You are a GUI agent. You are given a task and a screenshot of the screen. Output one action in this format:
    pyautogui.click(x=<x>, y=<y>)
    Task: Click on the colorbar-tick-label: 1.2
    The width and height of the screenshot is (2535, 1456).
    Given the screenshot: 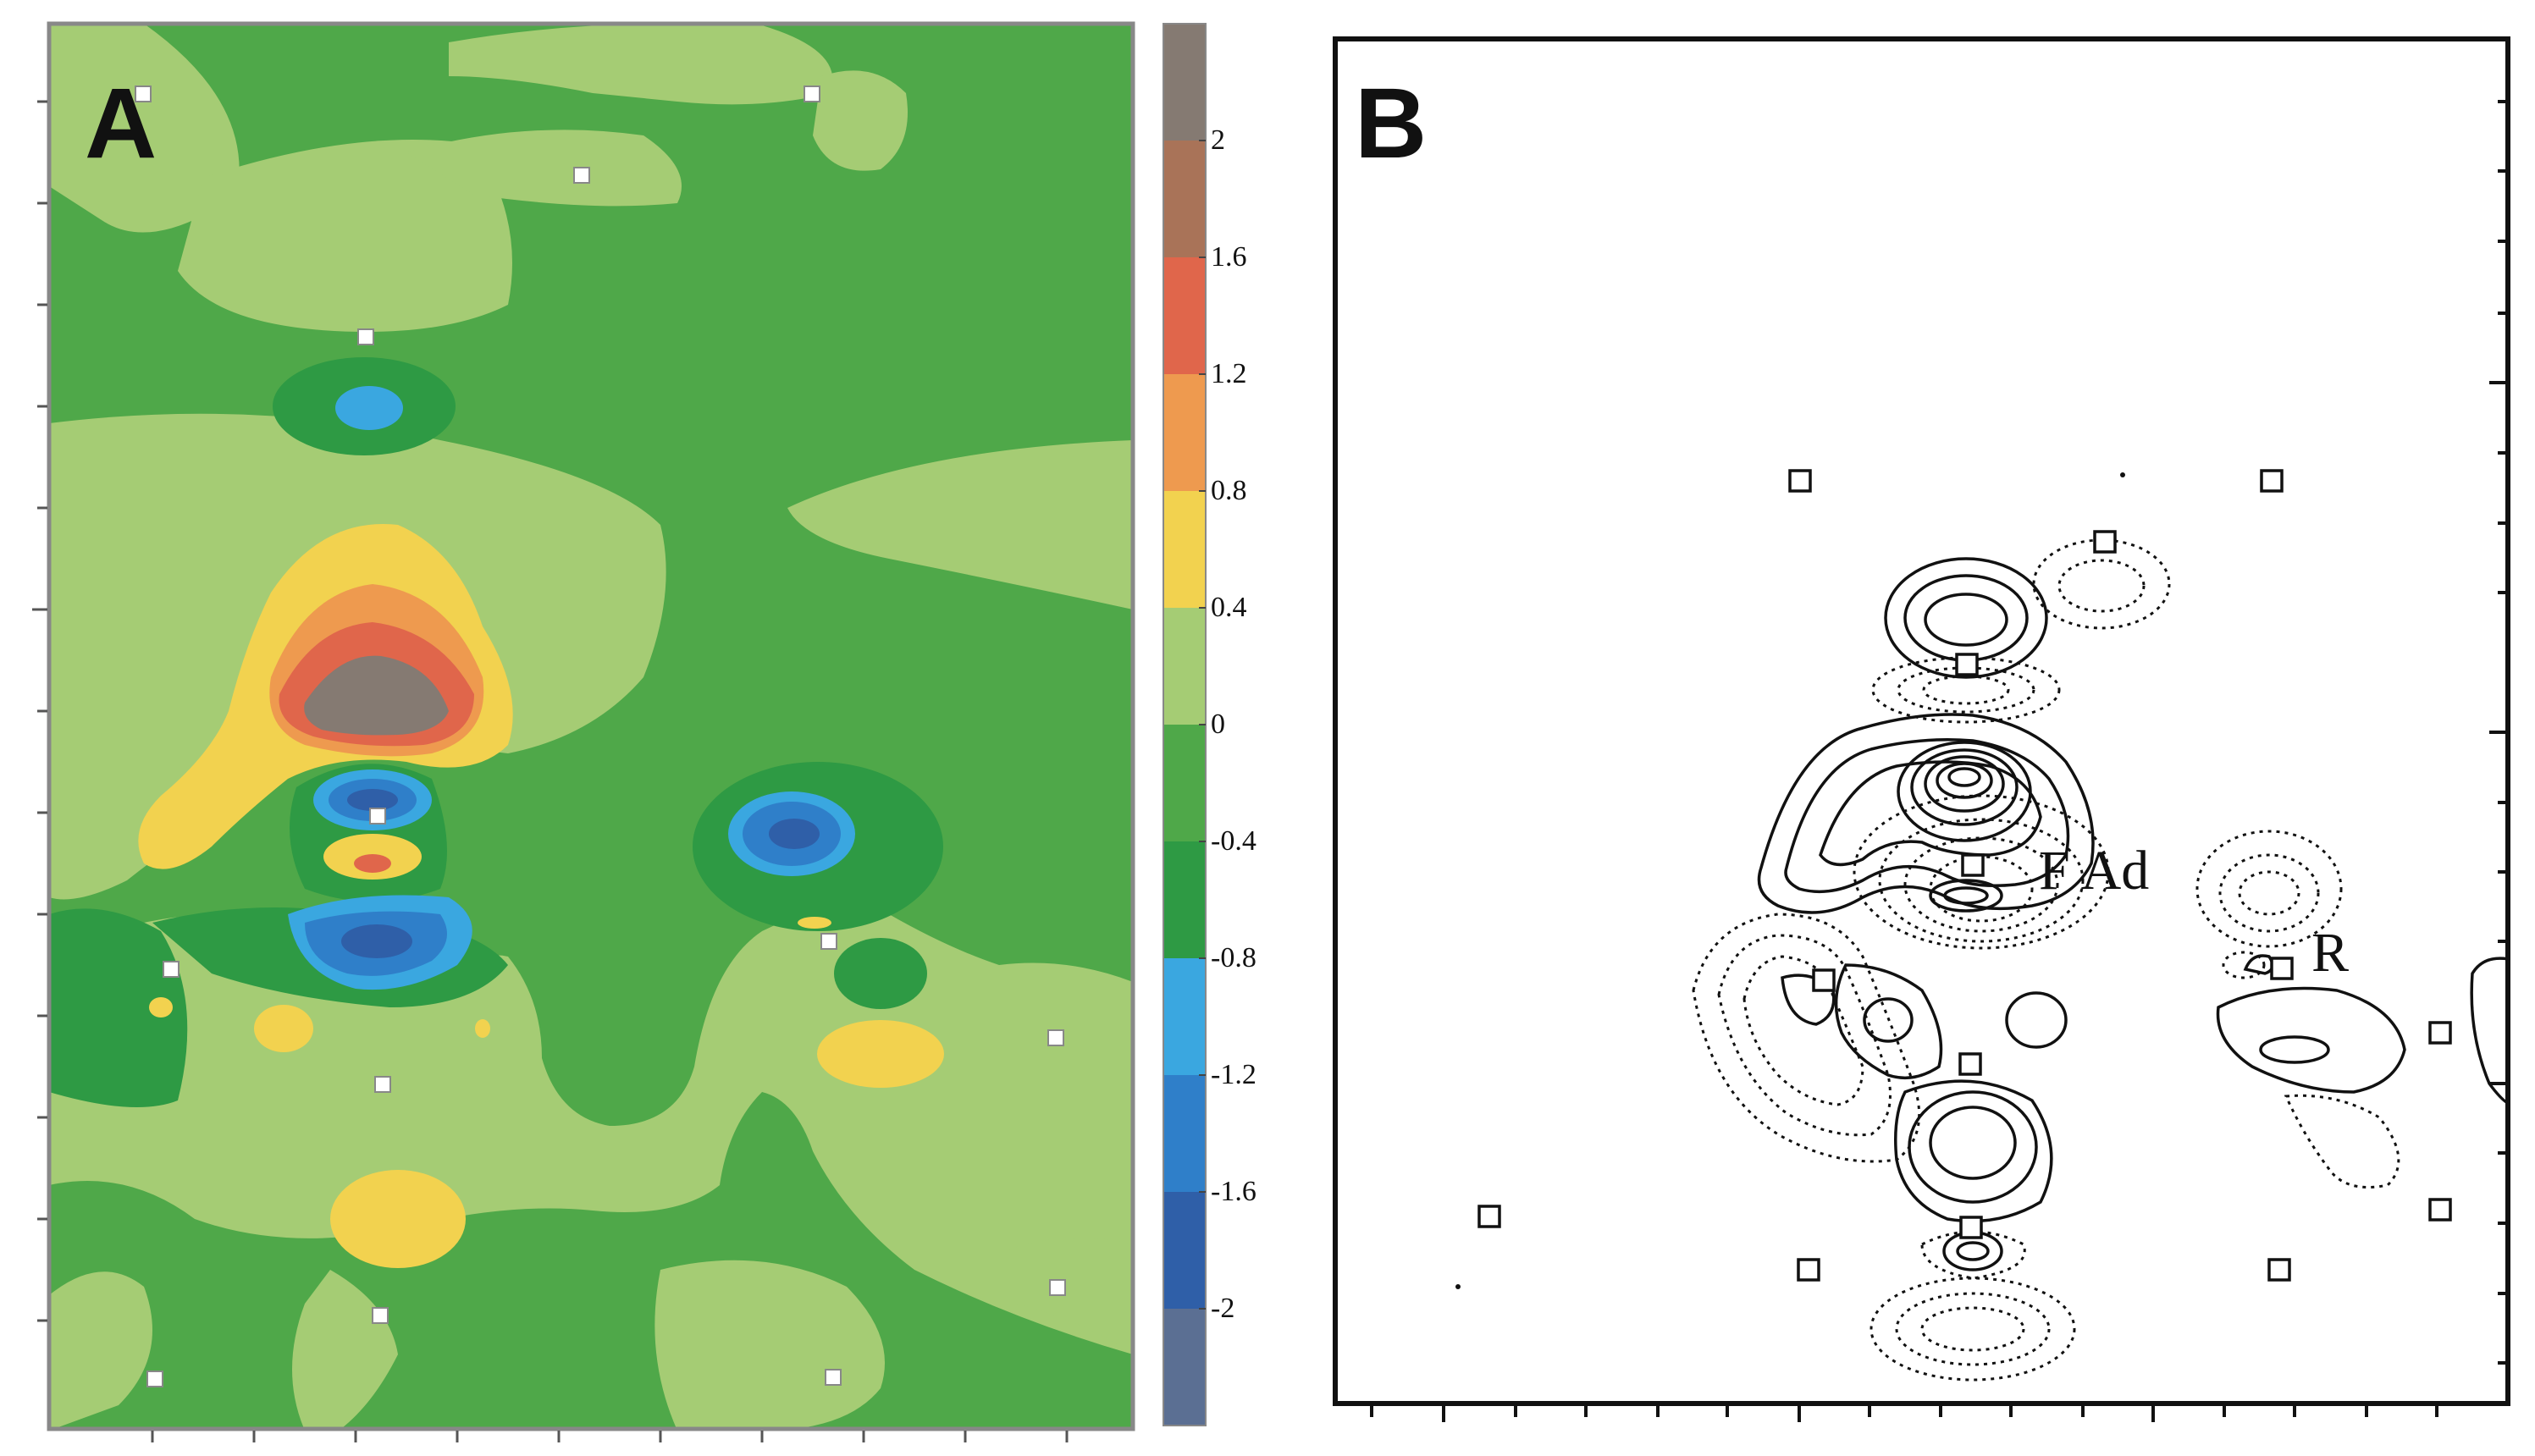 What is the action you would take?
    pyautogui.click(x=1229, y=373)
    